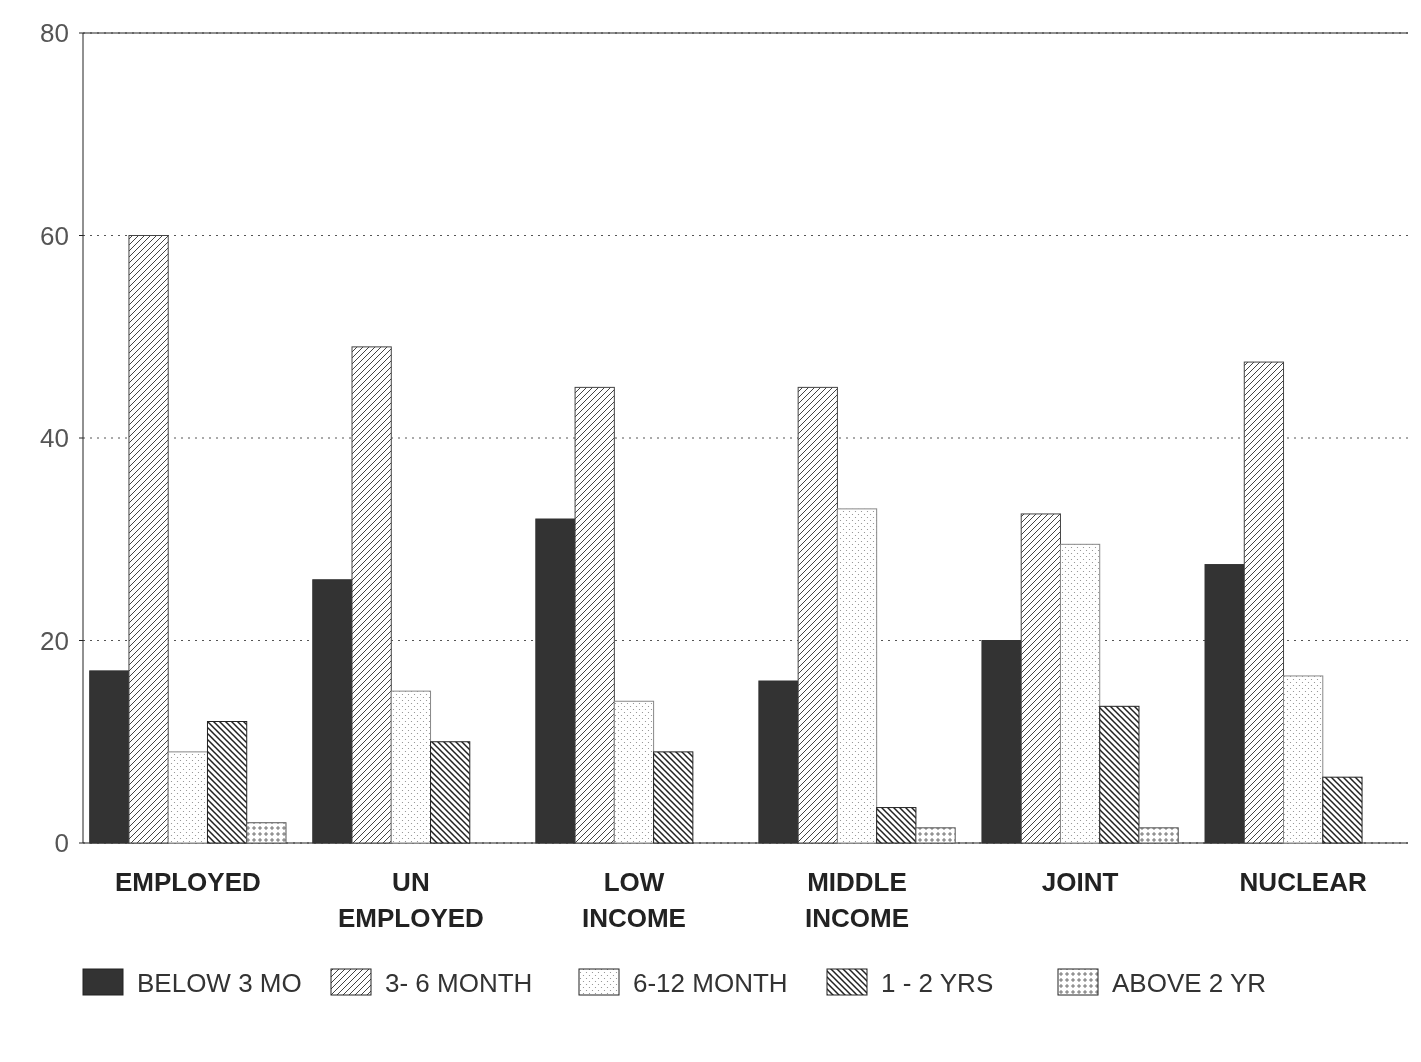 The width and height of the screenshot is (1421, 1062). Describe the element at coordinates (633, 900) in the screenshot. I see `x-tick-label: LOW INCOME` at that location.